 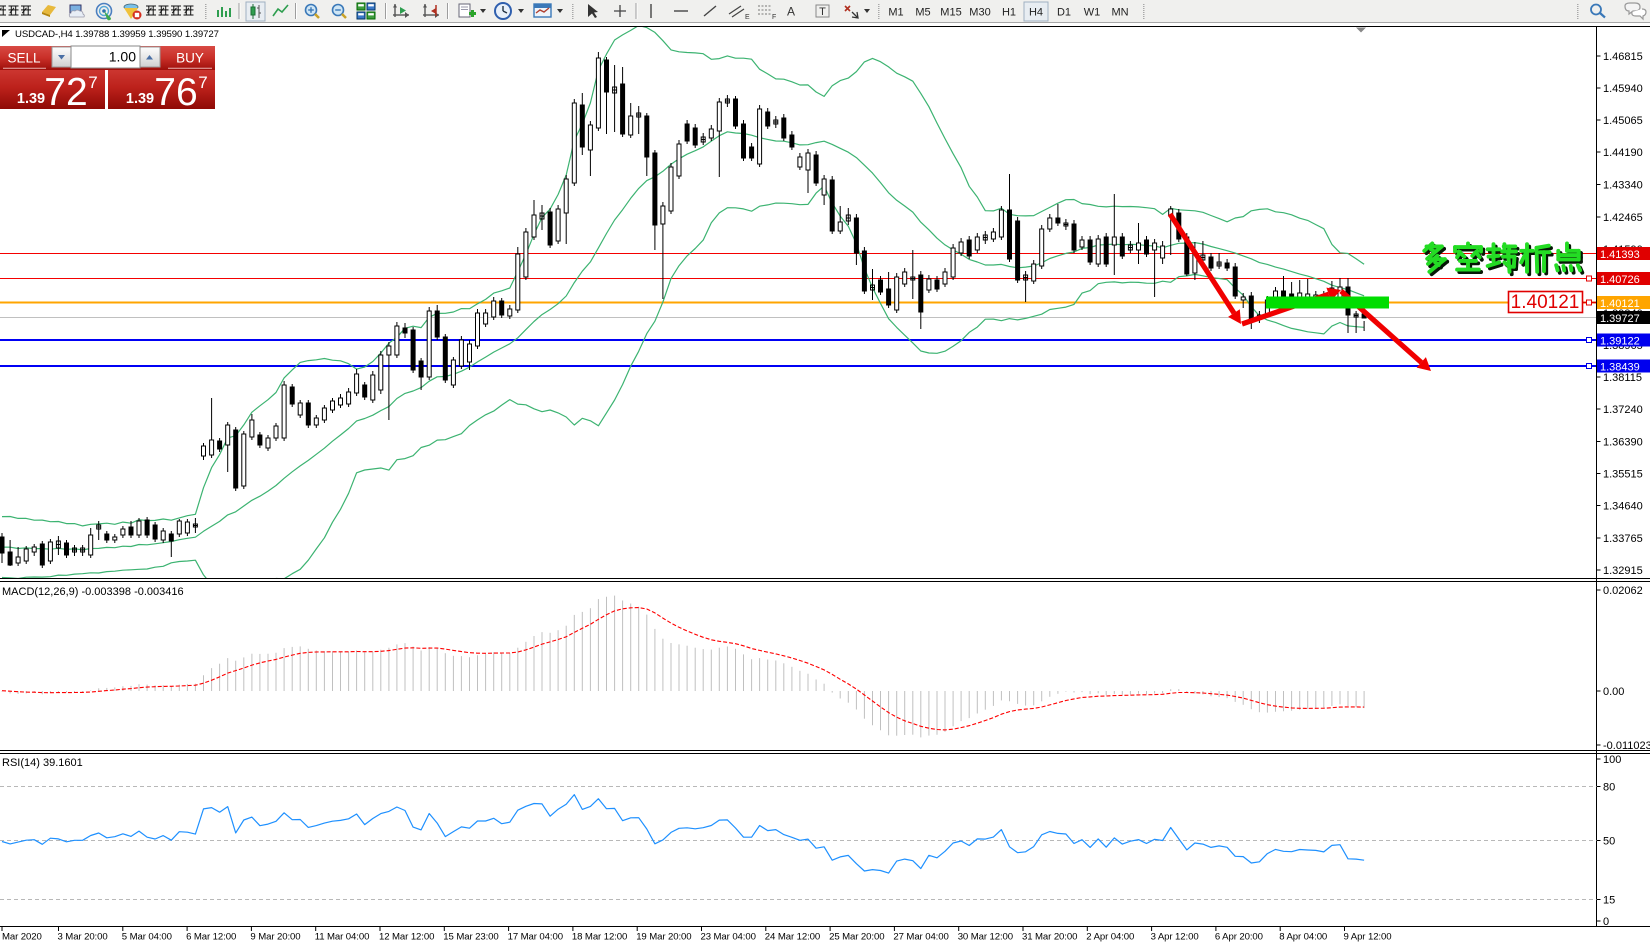 What do you see at coordinates (1623, 591) in the screenshot?
I see `svg-text: 0.02062` at bounding box center [1623, 591].